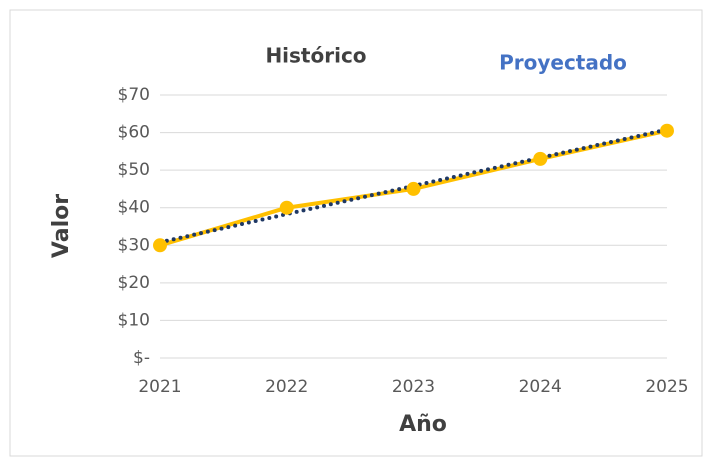  Describe the element at coordinates (423, 424) in the screenshot. I see `x-axis-title: Año` at that location.